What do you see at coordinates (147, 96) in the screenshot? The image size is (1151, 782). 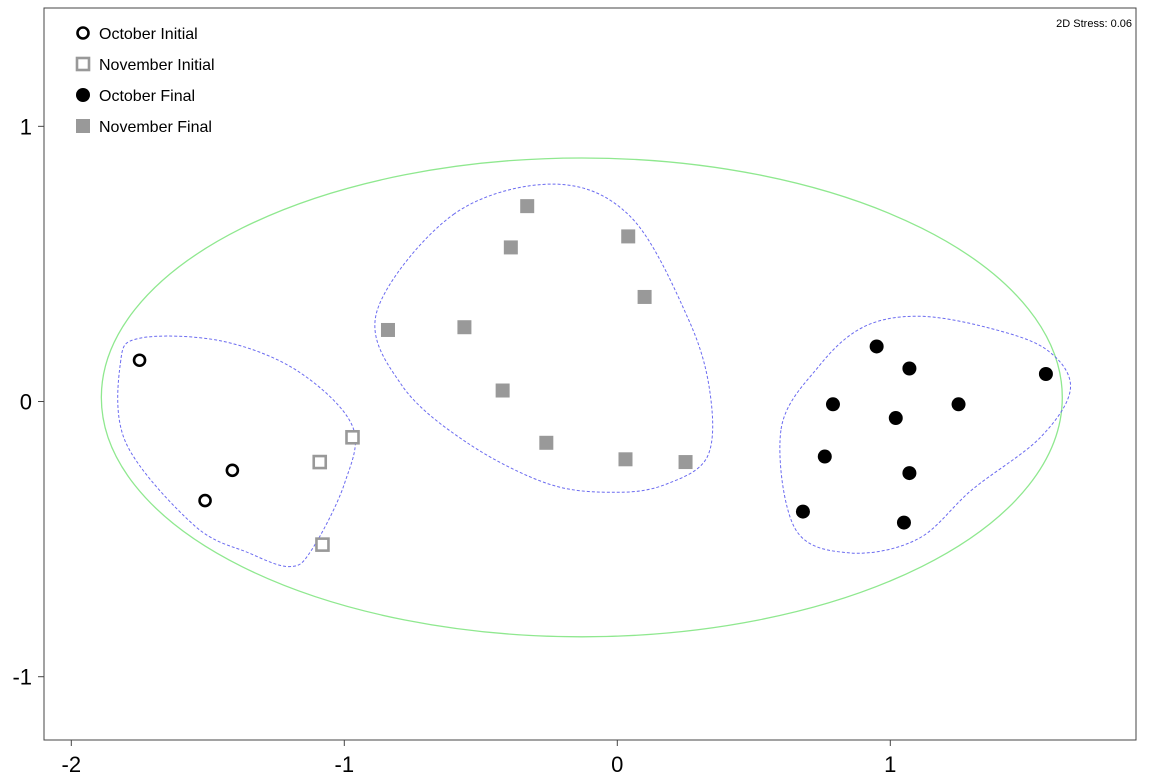 I see `legend-label-october-final: October Final` at bounding box center [147, 96].